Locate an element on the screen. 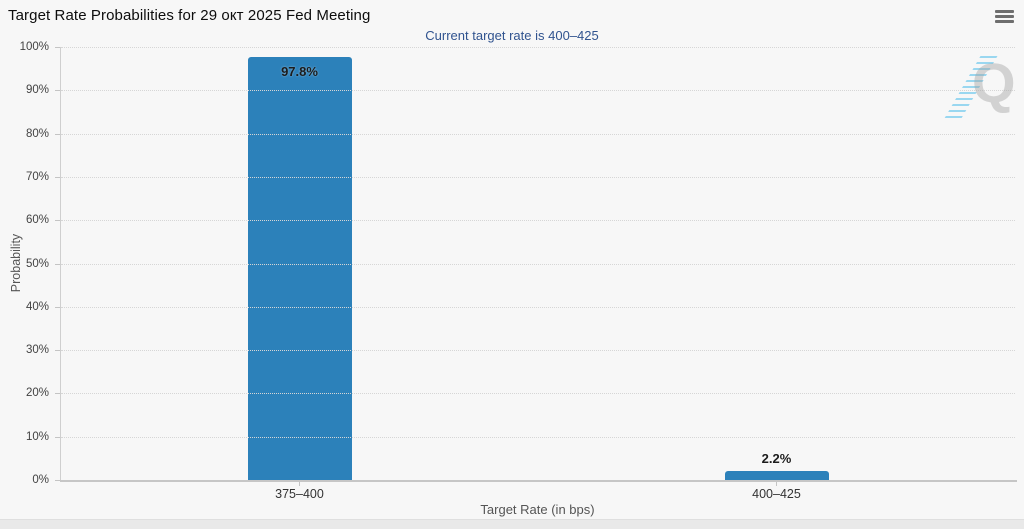 Image resolution: width=1024 pixels, height=529 pixels. bar-375-400: 97.8% is located at coordinates (299, 268).